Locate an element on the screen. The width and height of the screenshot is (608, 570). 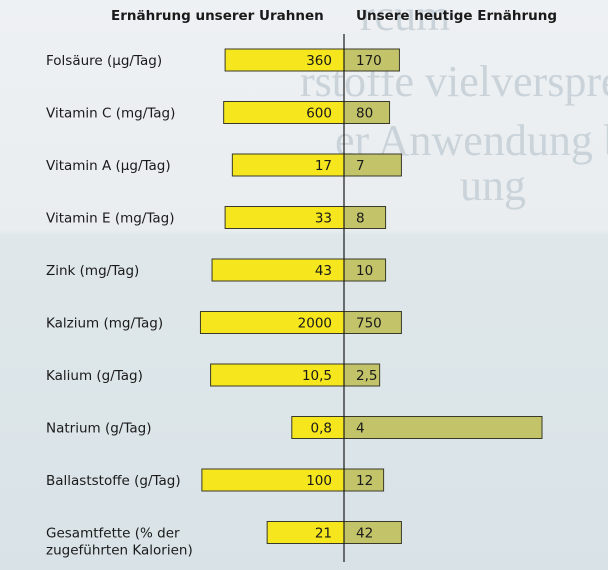
ancestral-value-label: 600 is located at coordinates (319, 114).